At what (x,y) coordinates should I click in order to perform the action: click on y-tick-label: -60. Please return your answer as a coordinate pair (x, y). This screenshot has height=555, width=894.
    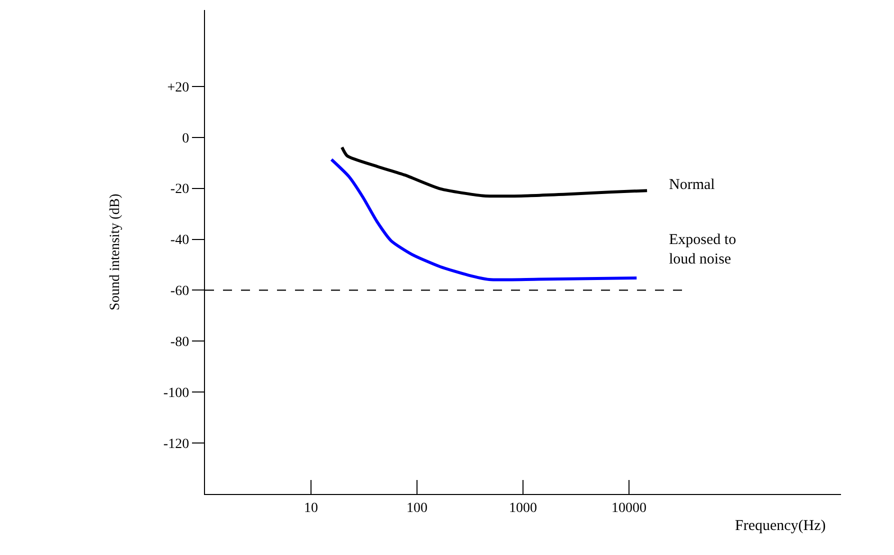
    Looking at the image, I should click on (180, 292).